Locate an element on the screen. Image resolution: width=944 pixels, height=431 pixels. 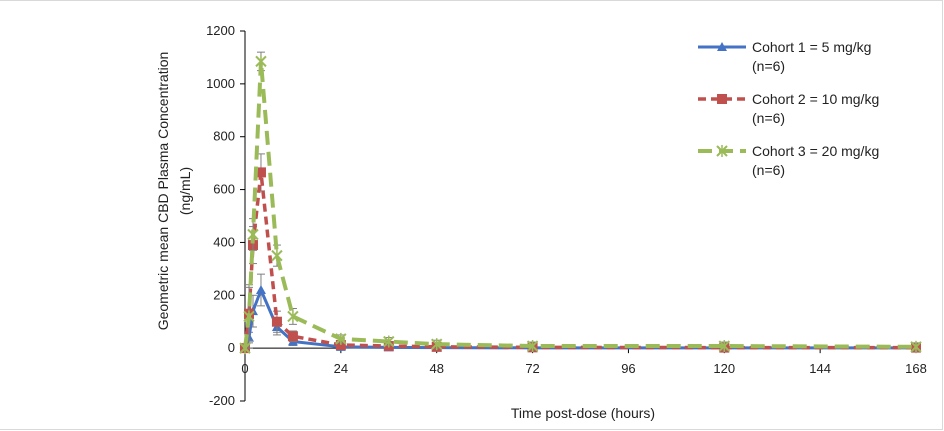
legend-item-1: Cohort 1 = 5 mg/kg (n=6) is located at coordinates (784, 56).